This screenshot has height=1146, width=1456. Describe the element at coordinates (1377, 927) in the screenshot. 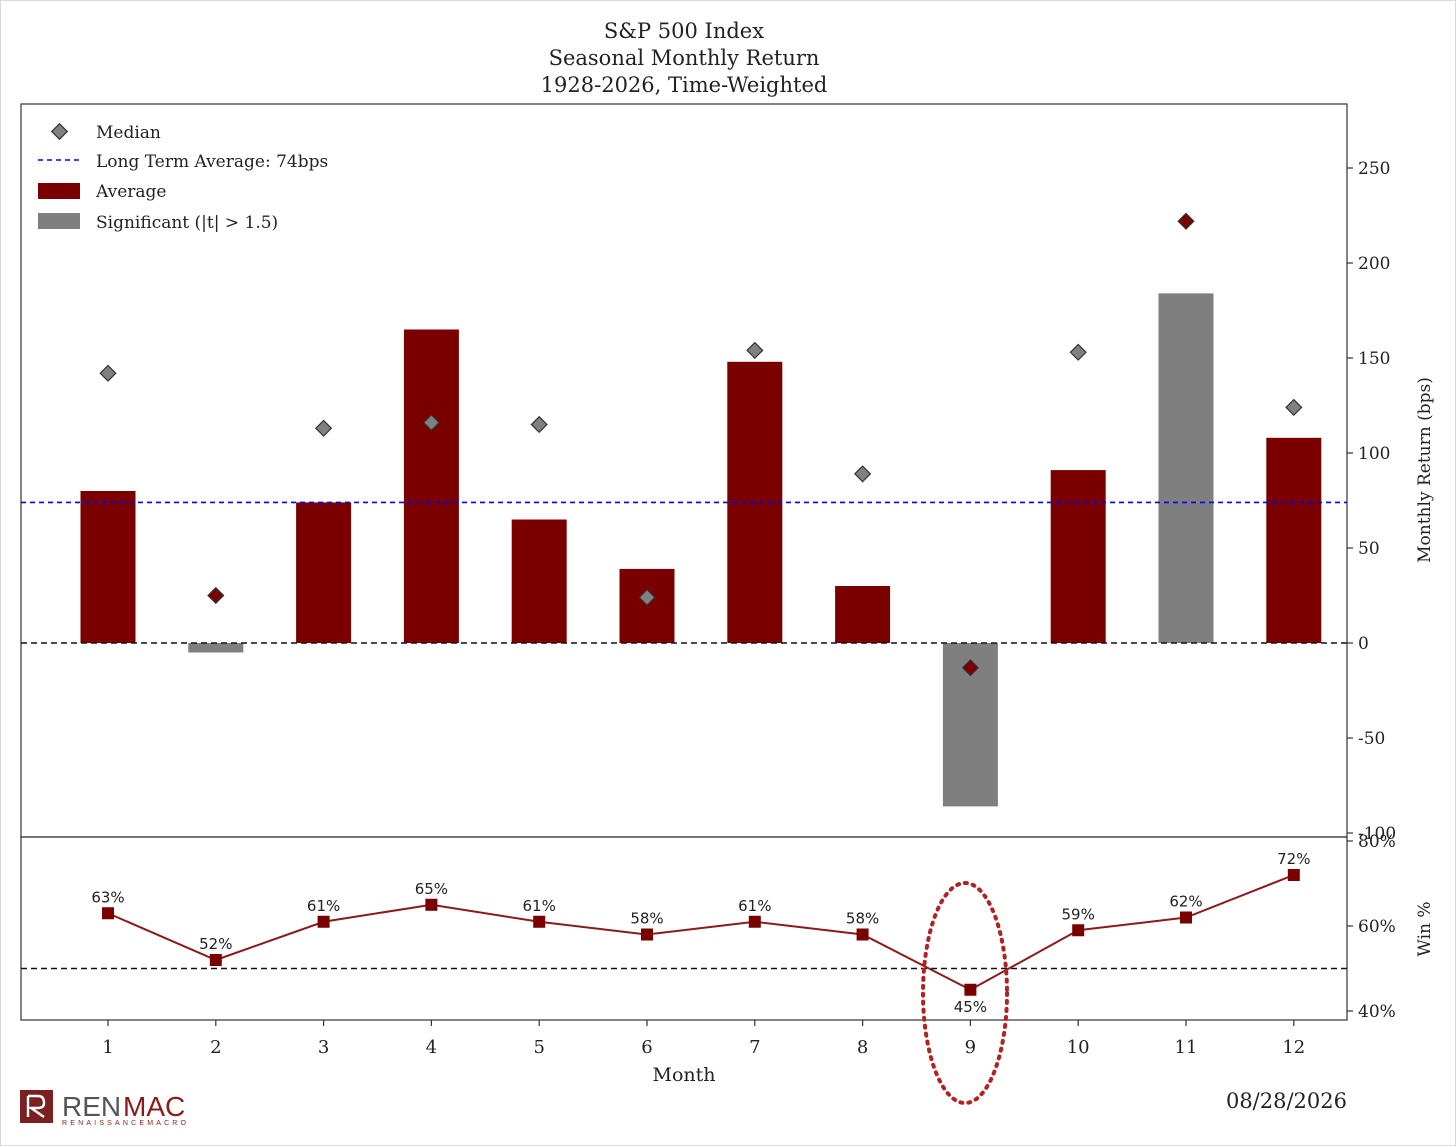

I see `bottom-y-tick-label: 60%` at that location.